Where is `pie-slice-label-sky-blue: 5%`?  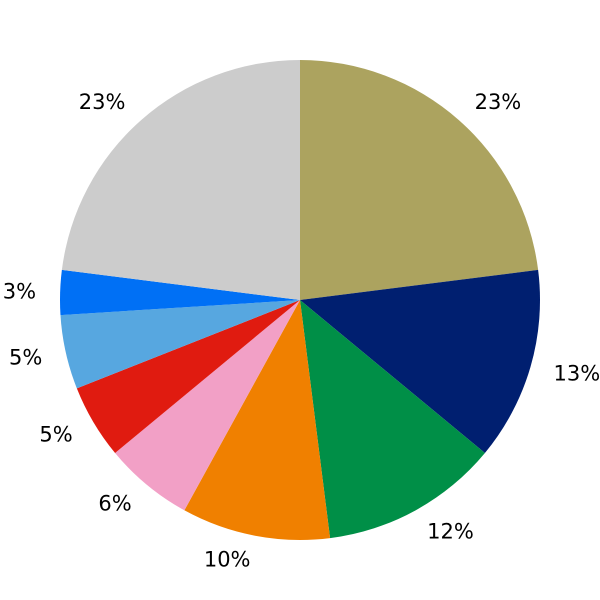 pie-slice-label-sky-blue: 5% is located at coordinates (25, 358).